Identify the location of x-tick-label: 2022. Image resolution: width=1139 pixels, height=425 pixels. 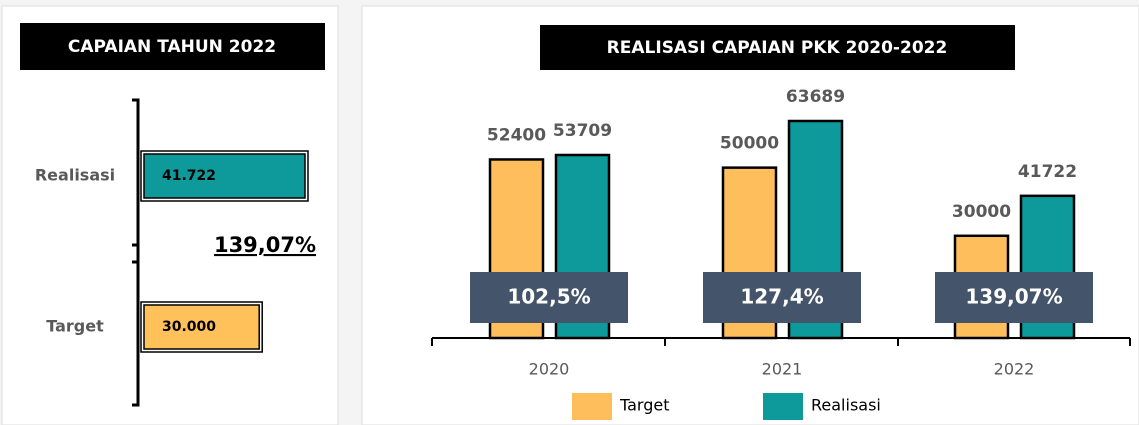
(1014, 369).